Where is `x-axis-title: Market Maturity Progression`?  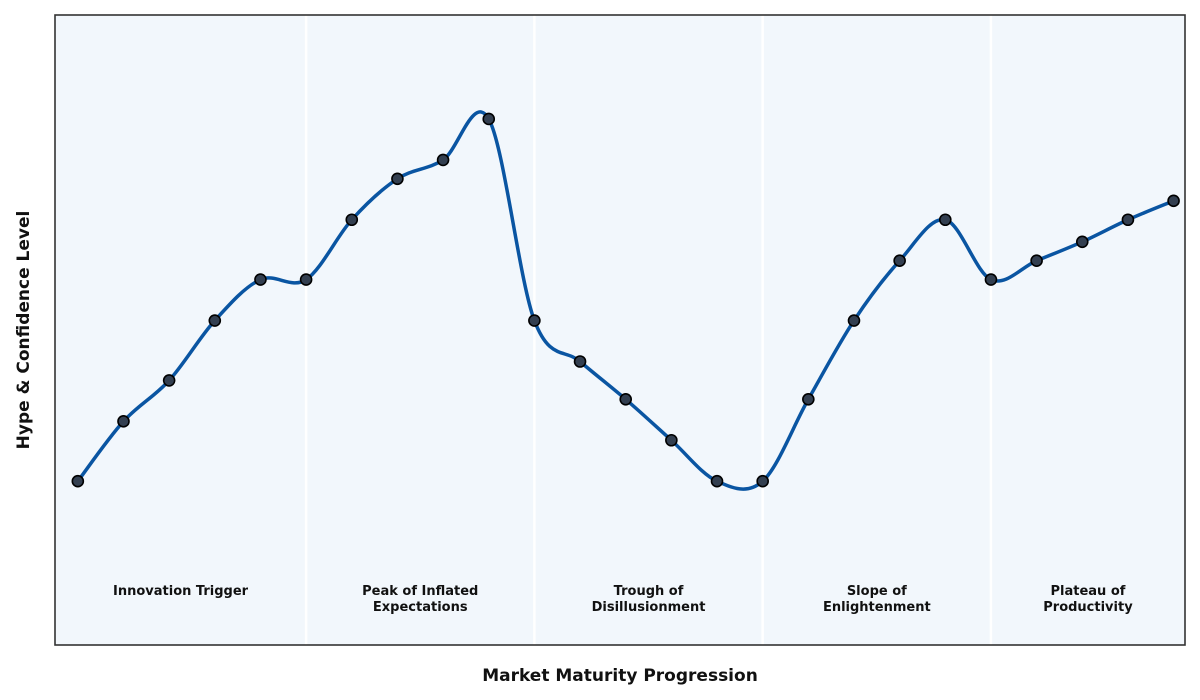
x-axis-title: Market Maturity Progression is located at coordinates (620, 676).